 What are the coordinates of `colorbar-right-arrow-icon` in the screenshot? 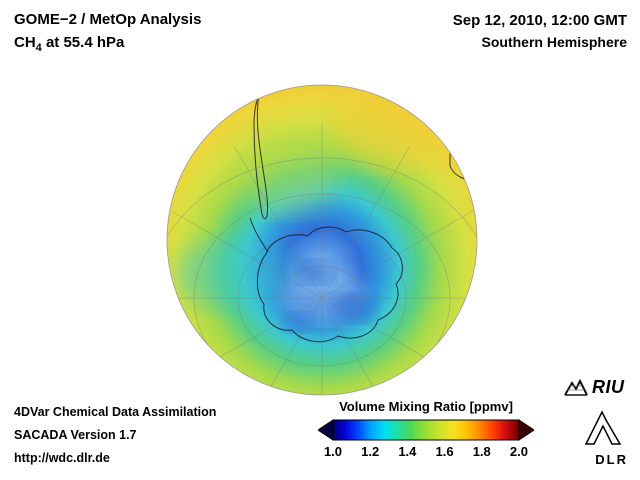 It's located at (526, 430).